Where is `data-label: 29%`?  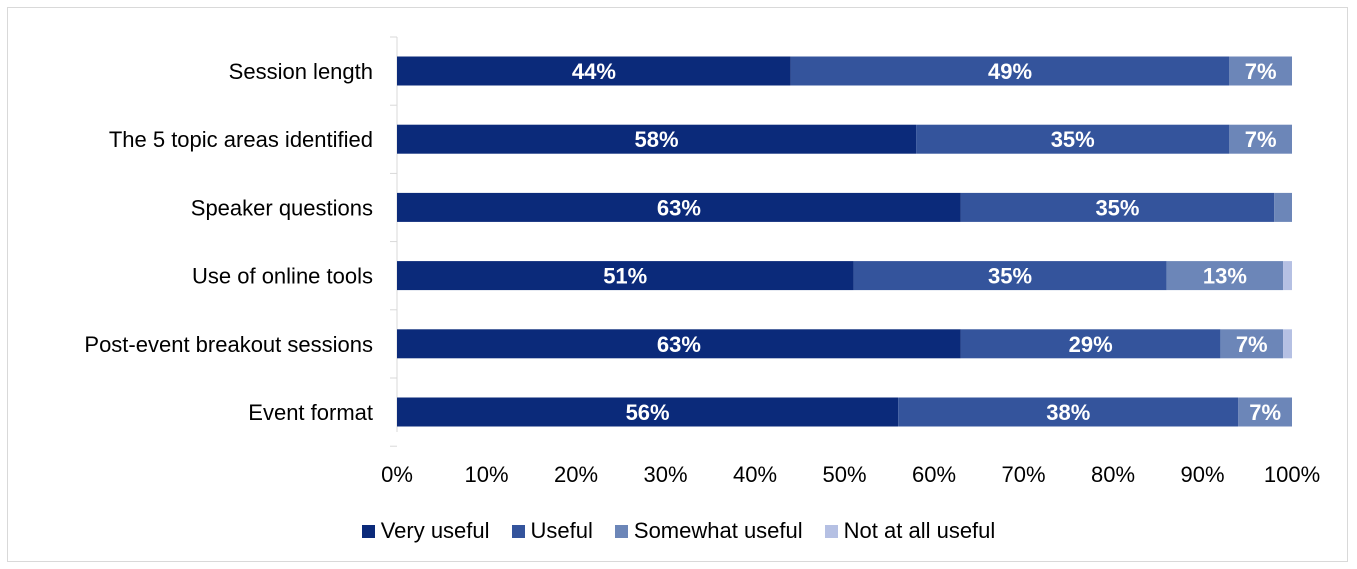 data-label: 29% is located at coordinates (1091, 344).